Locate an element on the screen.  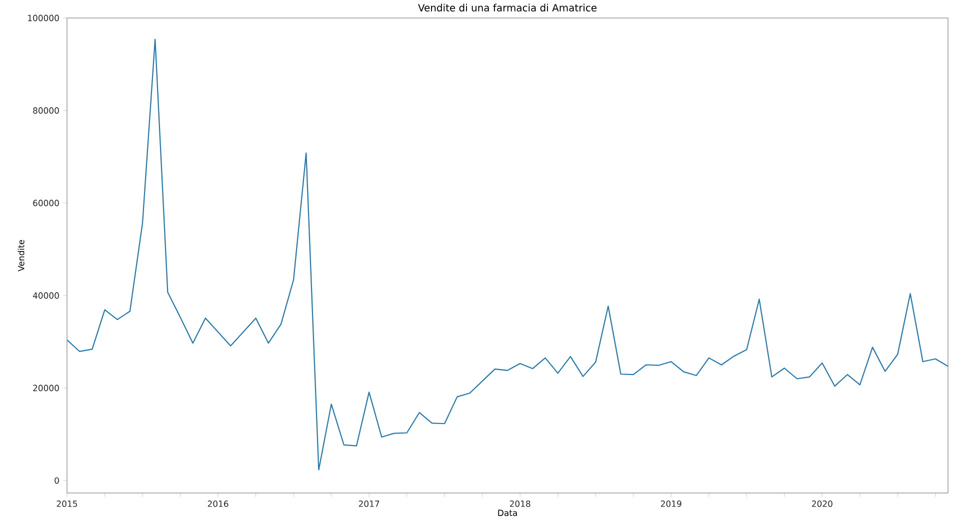
x-tick-label: 2020 is located at coordinates (822, 503).